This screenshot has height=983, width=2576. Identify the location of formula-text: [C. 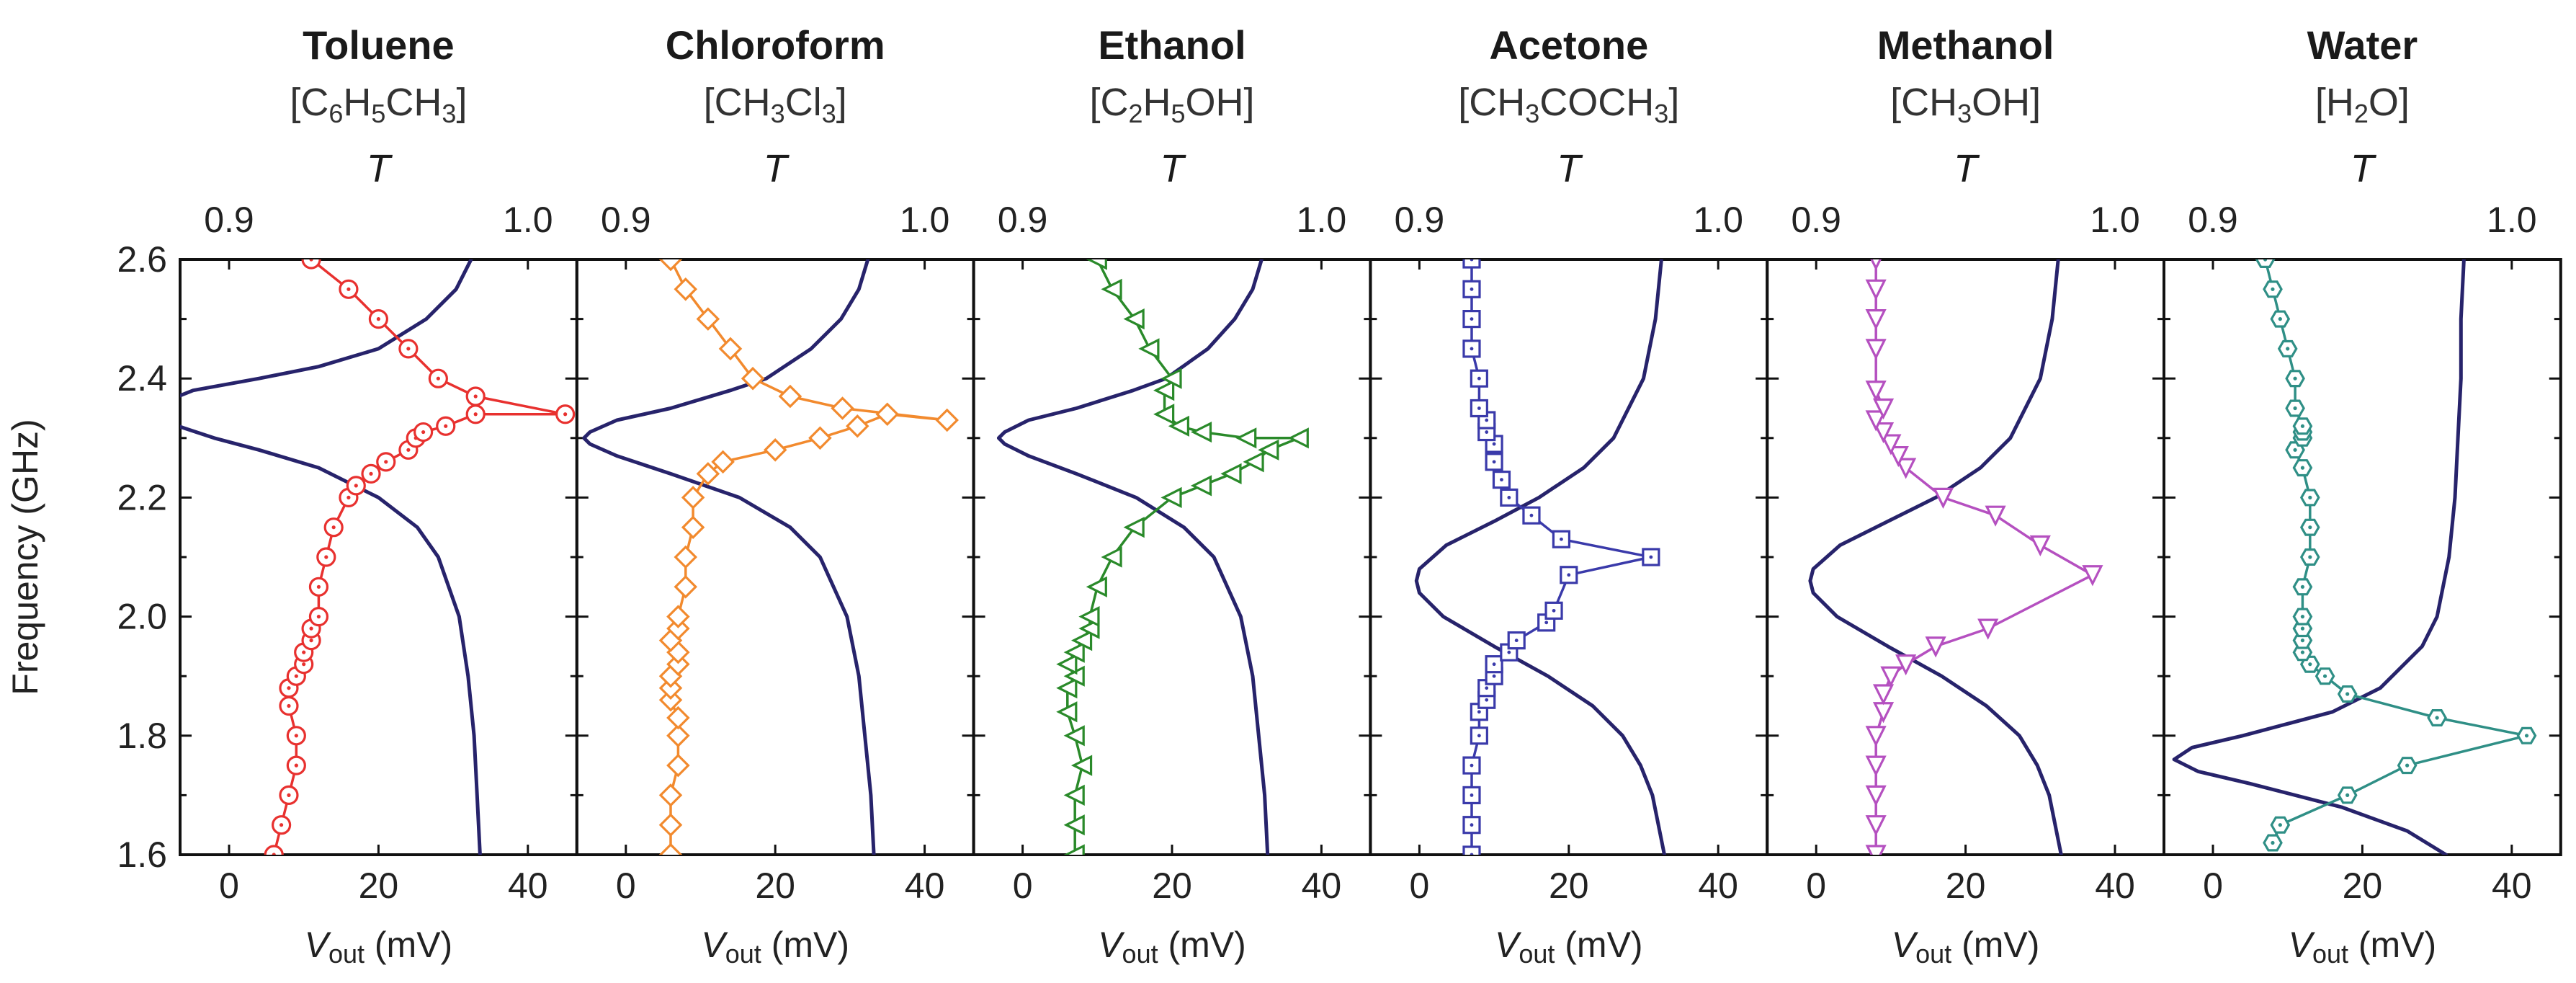
(309, 102).